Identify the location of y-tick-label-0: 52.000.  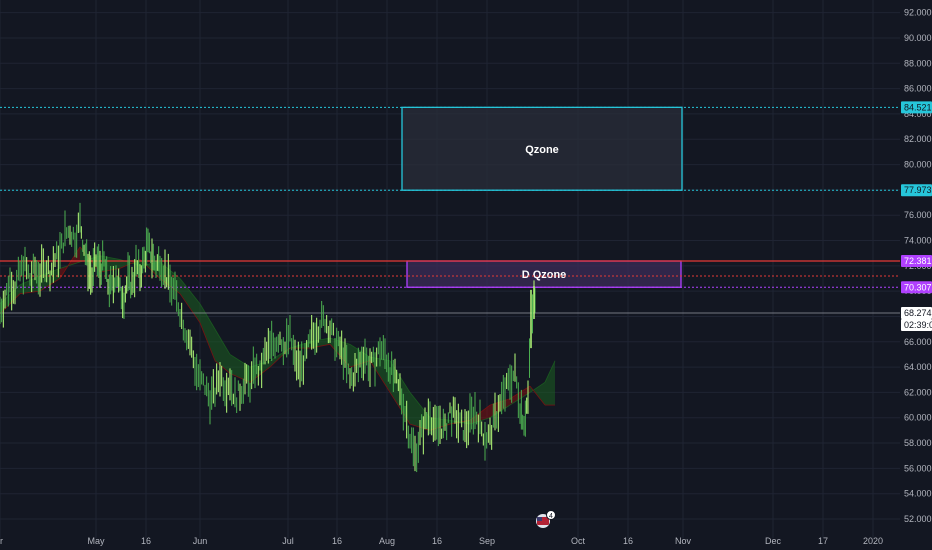
(918, 519).